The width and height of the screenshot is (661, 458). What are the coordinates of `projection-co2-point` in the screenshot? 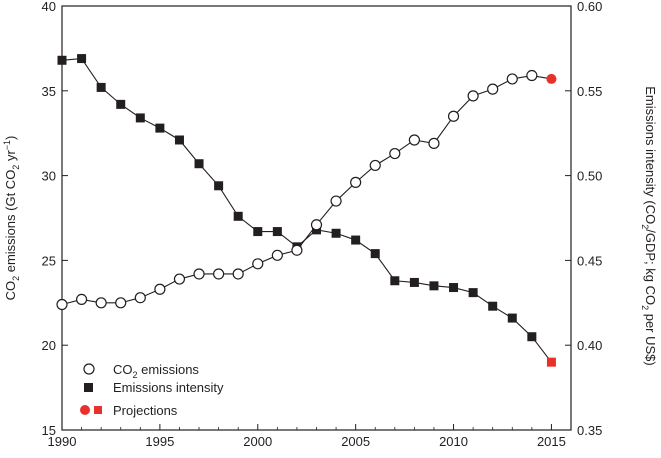 It's located at (551, 78).